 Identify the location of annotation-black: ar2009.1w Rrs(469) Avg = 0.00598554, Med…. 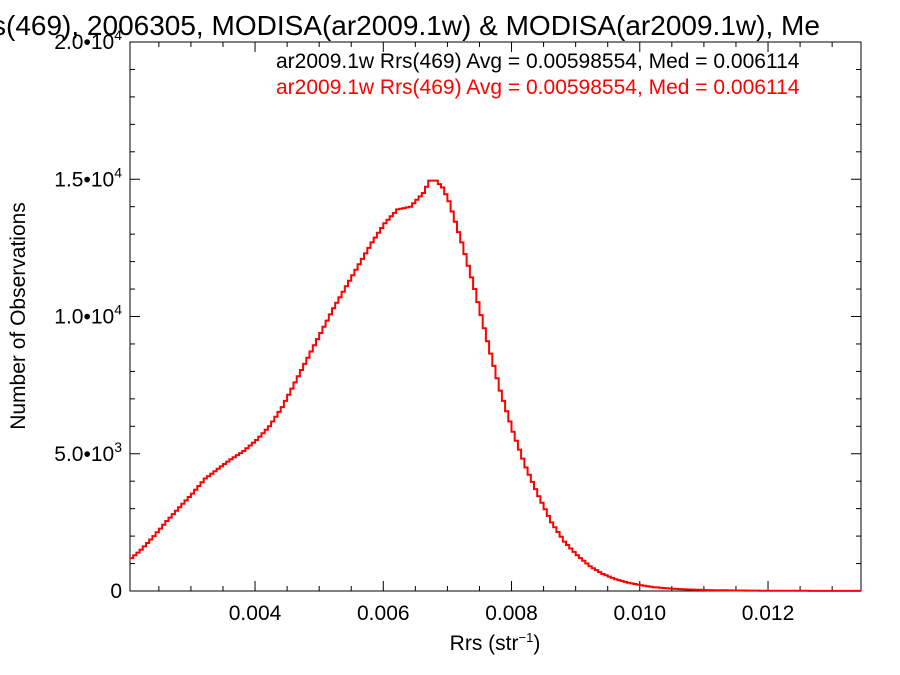
(538, 61).